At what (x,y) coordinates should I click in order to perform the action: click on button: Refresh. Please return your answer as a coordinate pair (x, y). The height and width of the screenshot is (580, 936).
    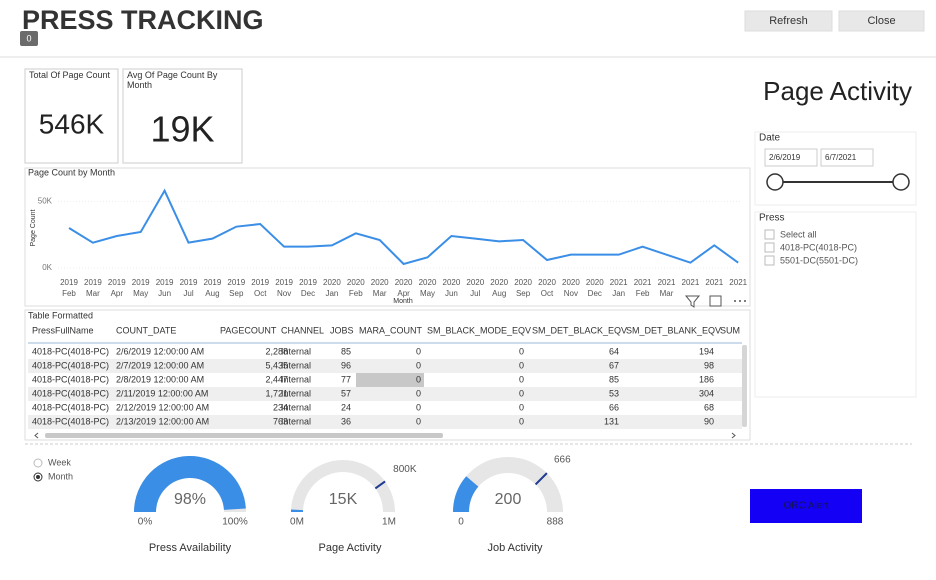
    Looking at the image, I should click on (788, 21).